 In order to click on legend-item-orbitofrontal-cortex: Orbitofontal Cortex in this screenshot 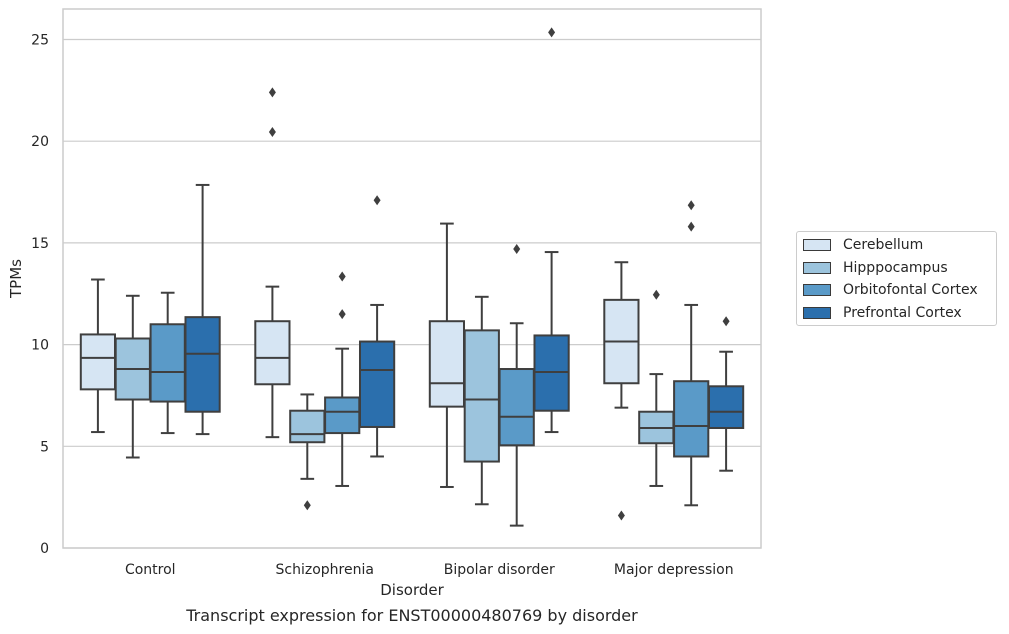, I will do `click(890, 290)`.